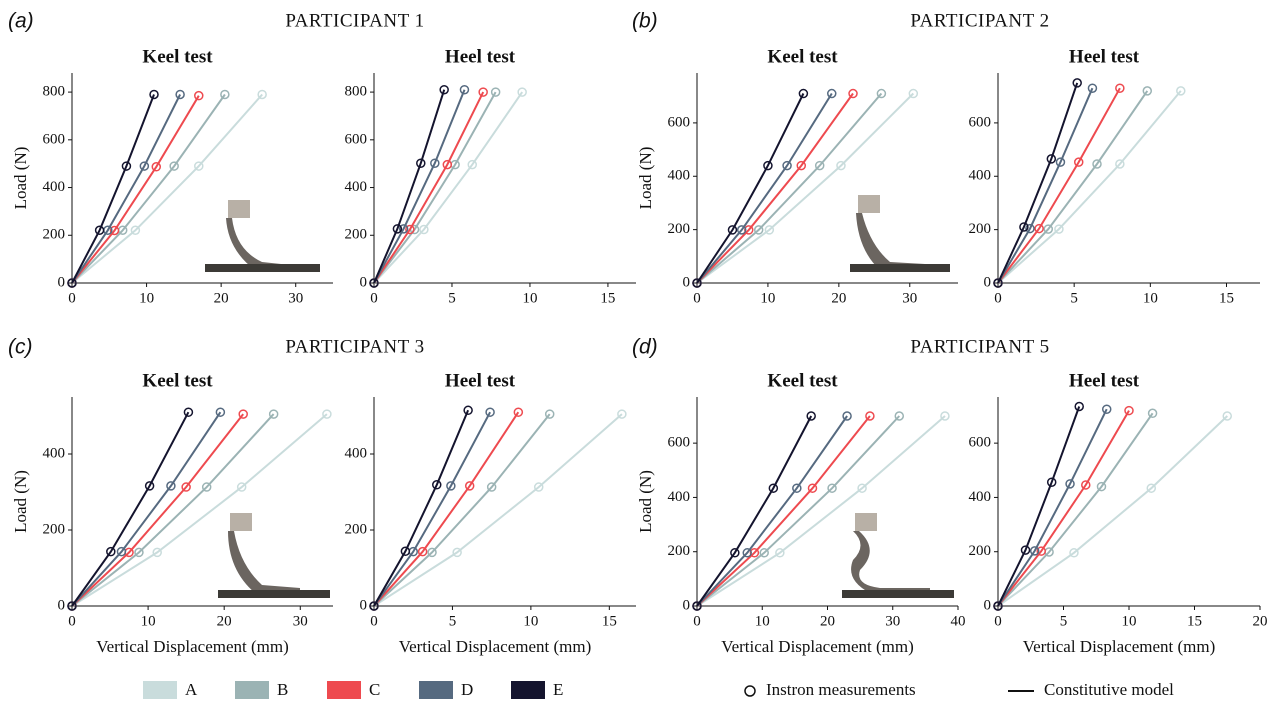 The width and height of the screenshot is (1274, 703). Describe the element at coordinates (1109, 689) in the screenshot. I see `legend-label: Constitutive model` at that location.